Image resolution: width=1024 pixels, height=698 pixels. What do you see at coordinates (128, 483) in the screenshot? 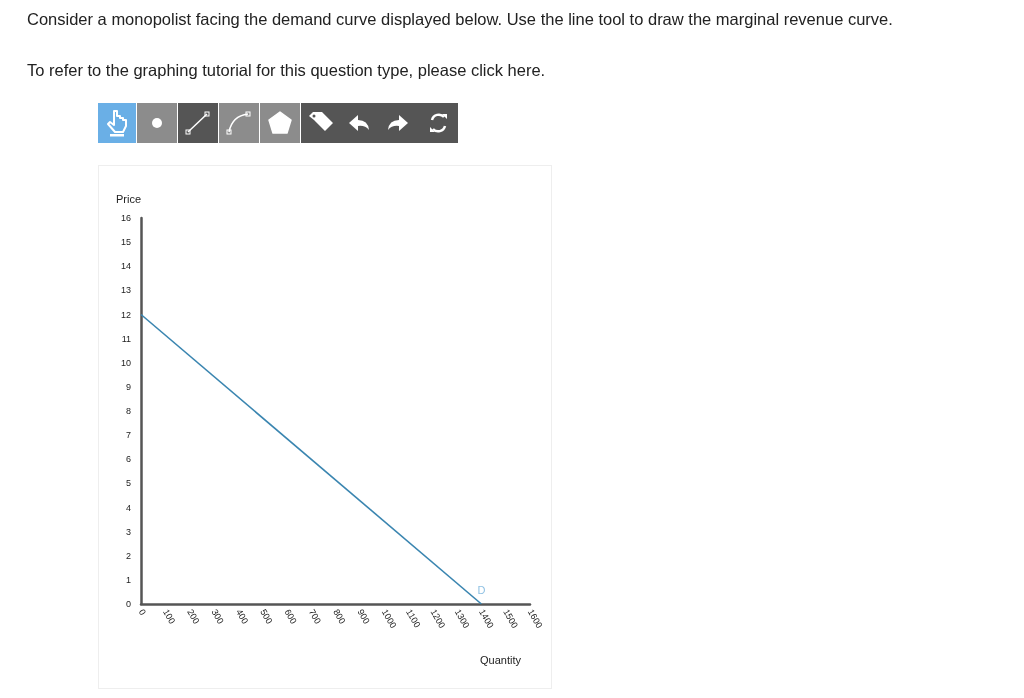
I see `y-tick-label: 5` at bounding box center [128, 483].